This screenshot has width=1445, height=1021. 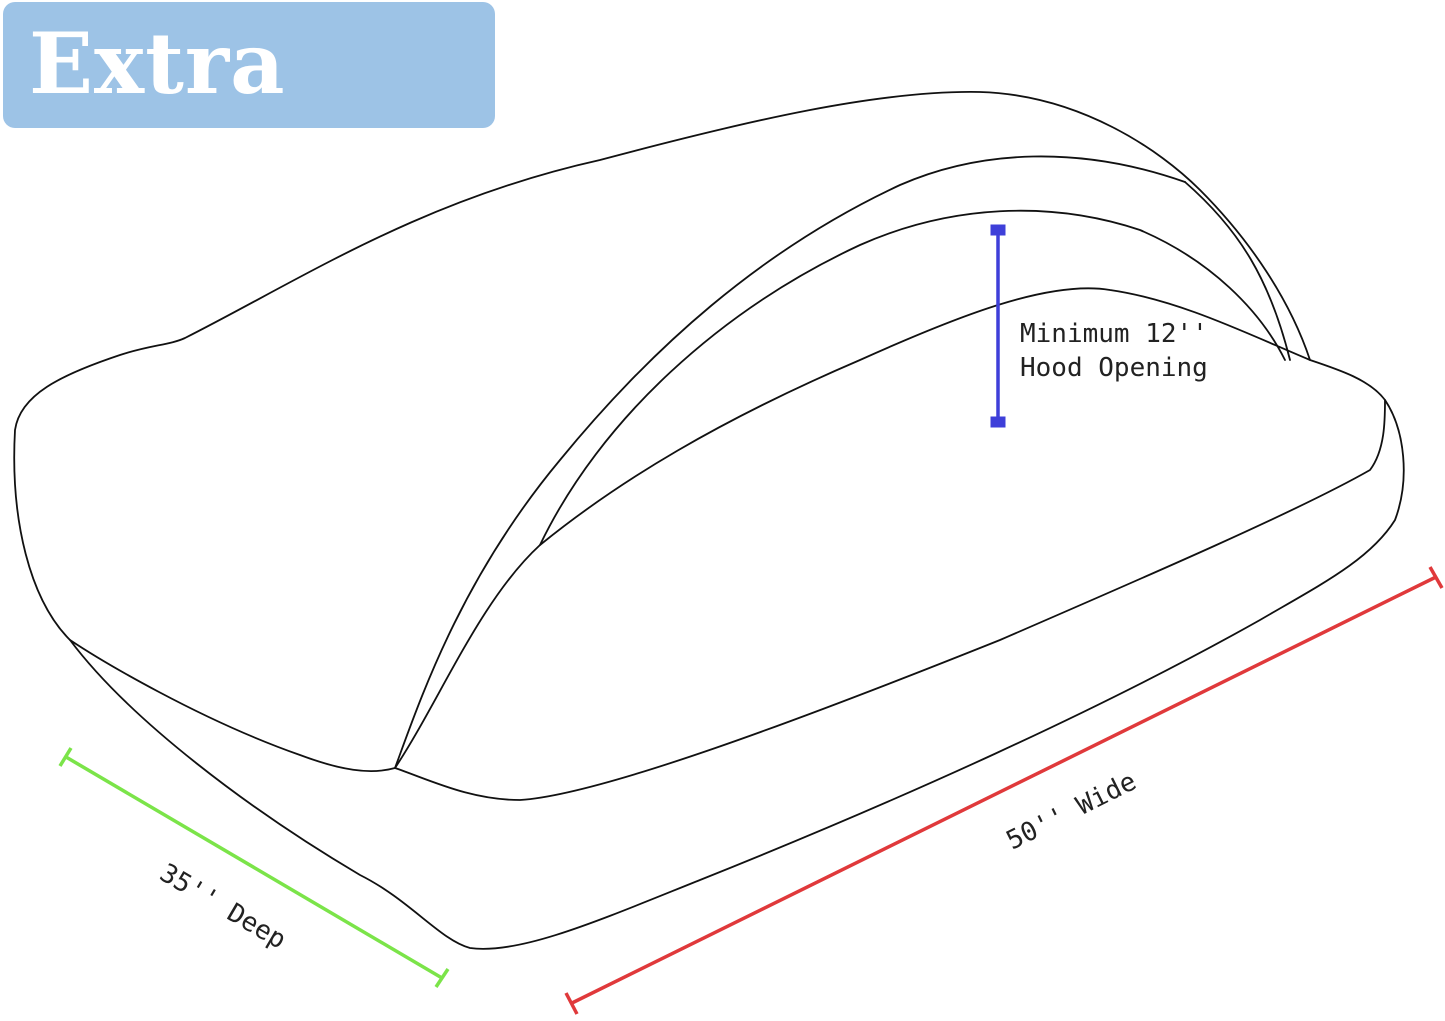 I want to click on hood-label-line1: Minimum 12'', so click(x=1114, y=334).